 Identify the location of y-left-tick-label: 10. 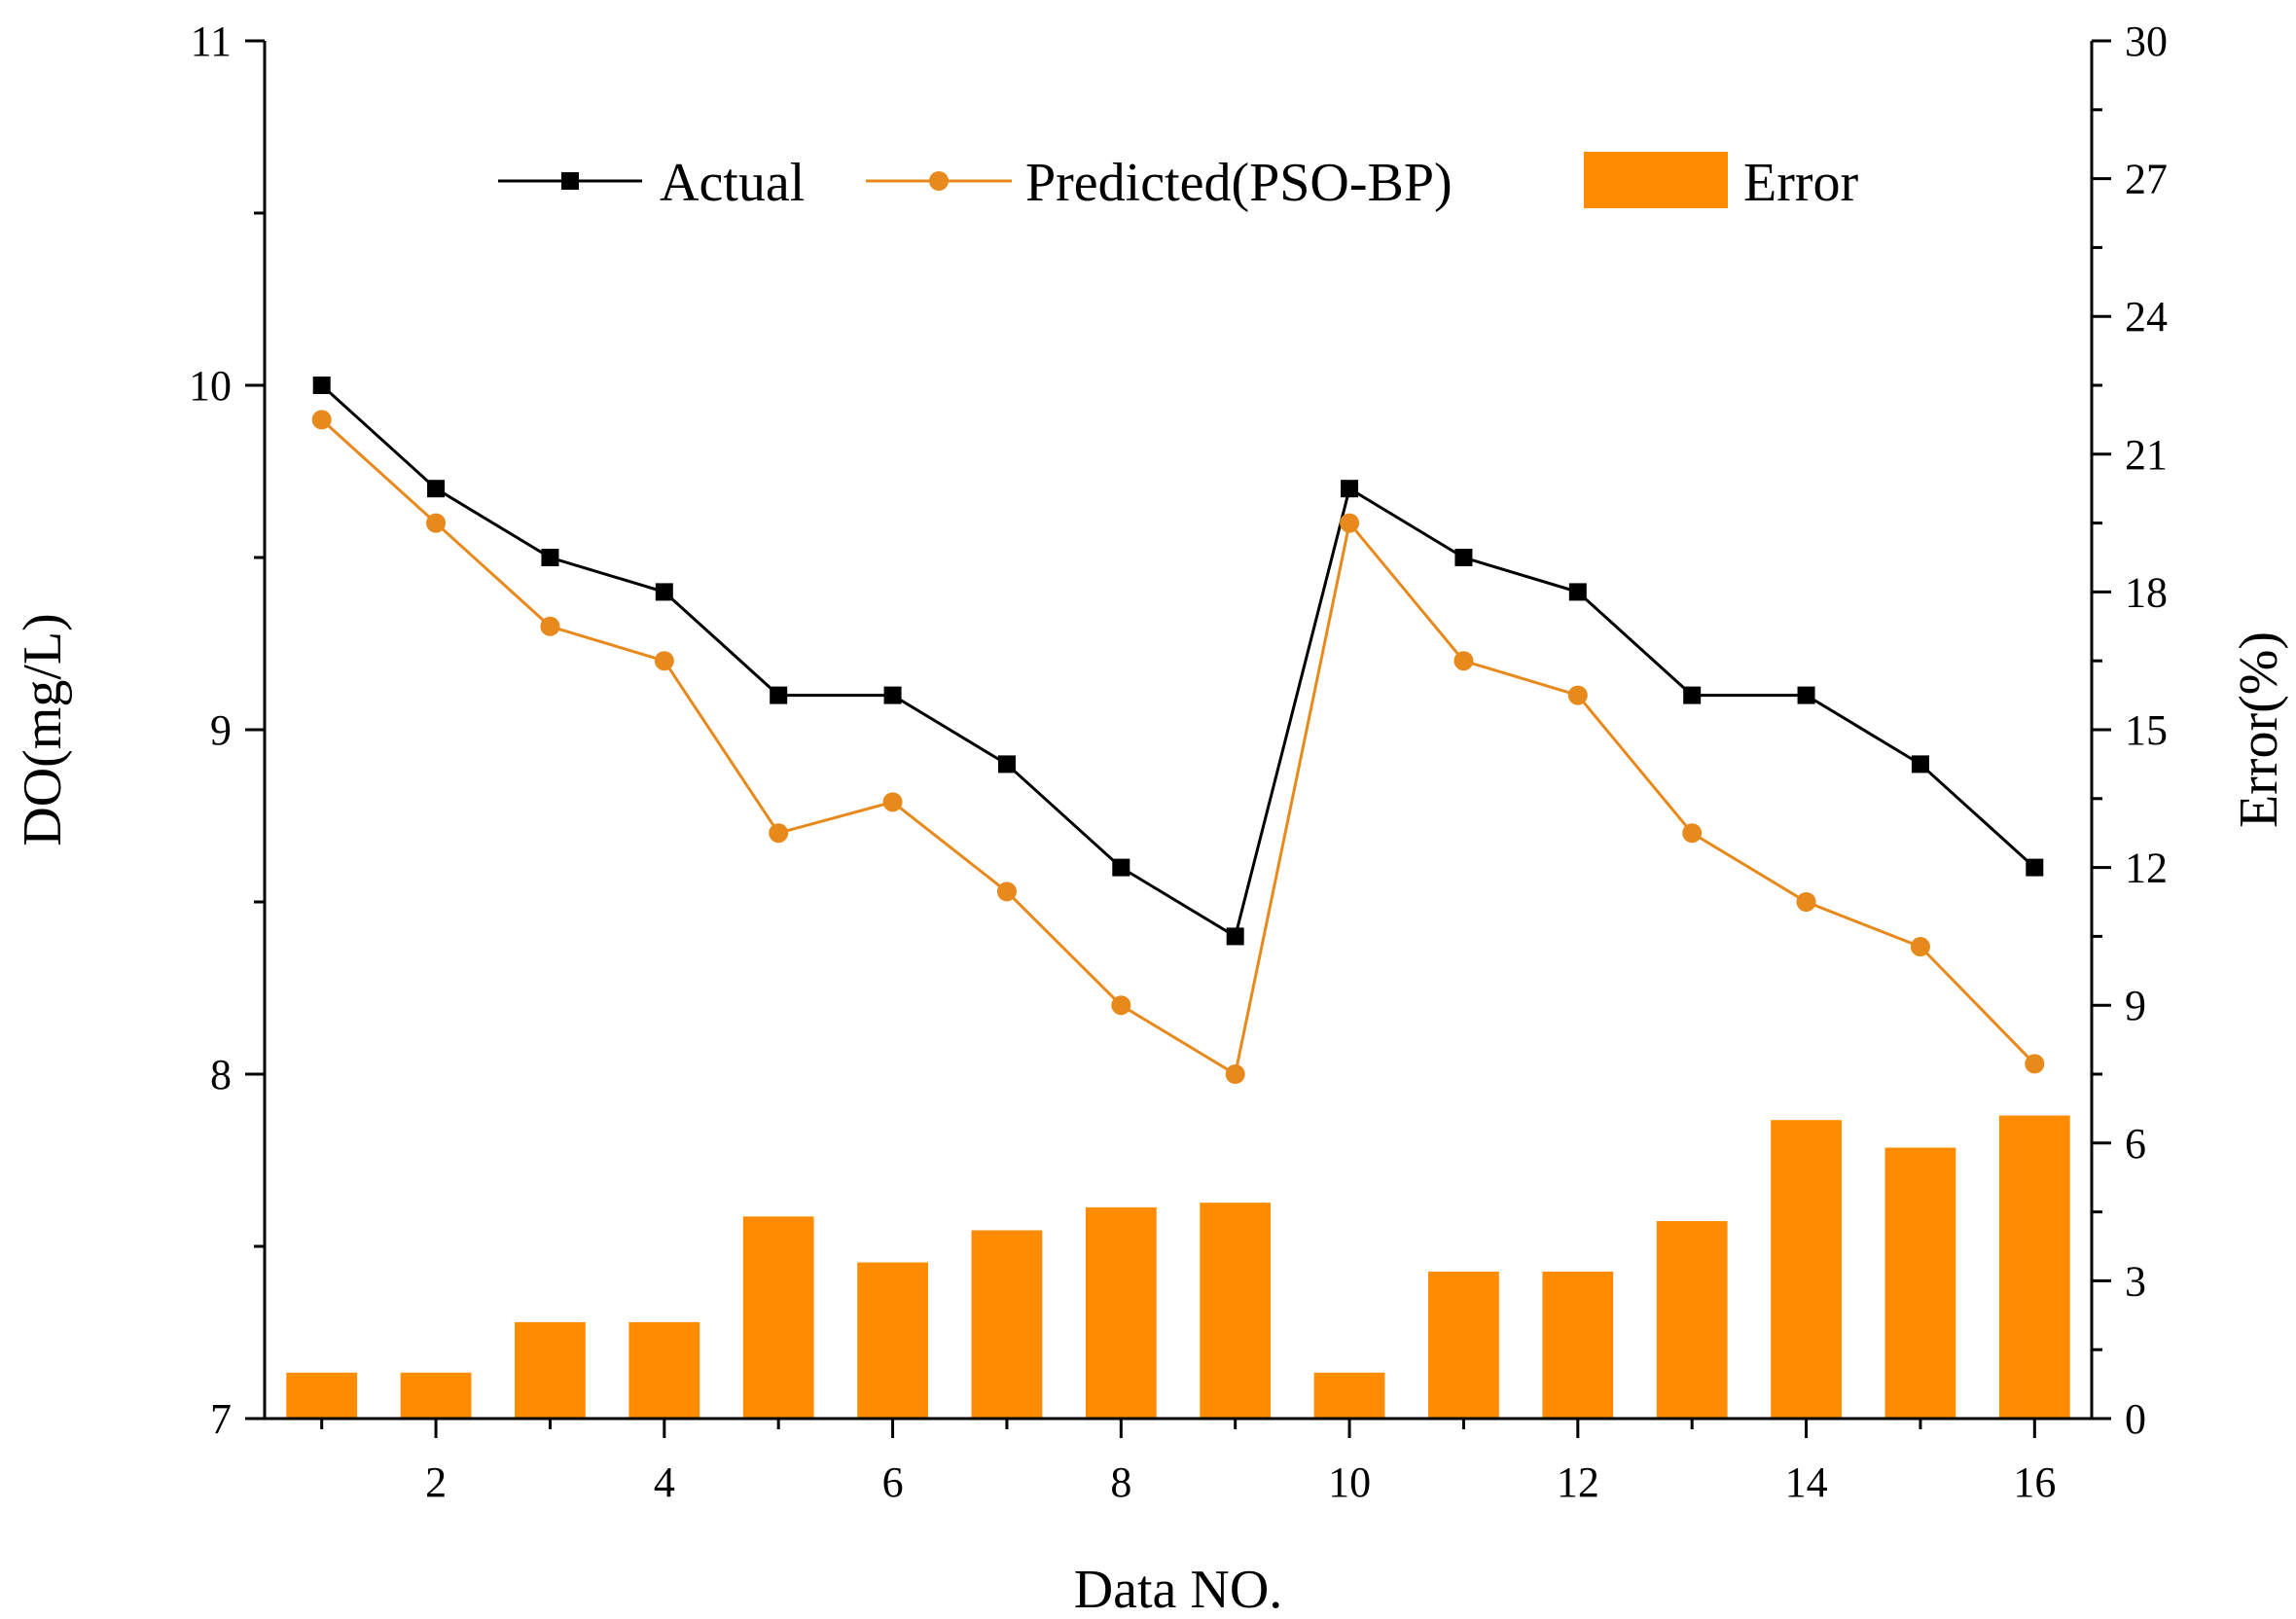
(210, 386).